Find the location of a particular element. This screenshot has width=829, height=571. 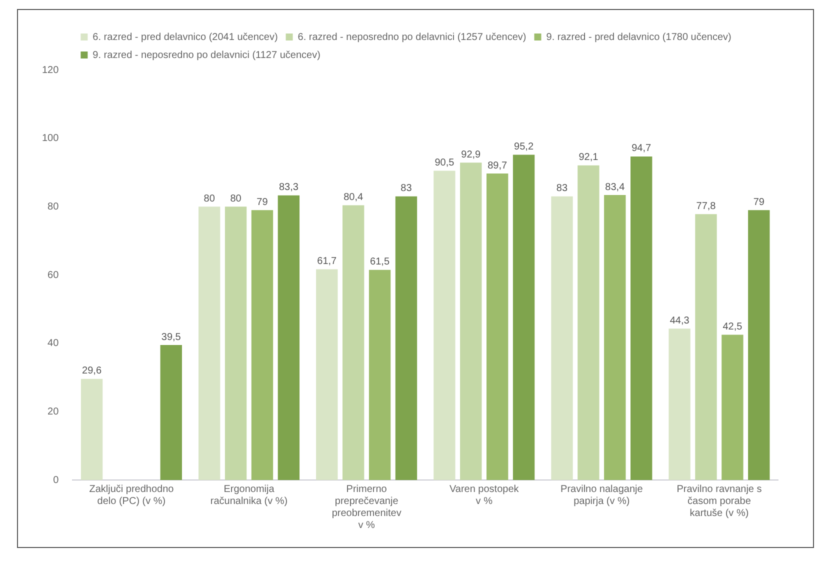

data-label: 83,3 is located at coordinates (288, 188).